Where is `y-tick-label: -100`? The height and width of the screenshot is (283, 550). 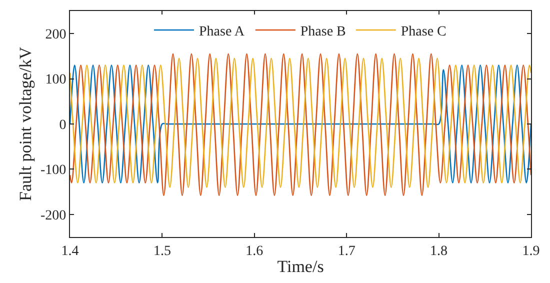
y-tick-label: -100 is located at coordinates (53, 170).